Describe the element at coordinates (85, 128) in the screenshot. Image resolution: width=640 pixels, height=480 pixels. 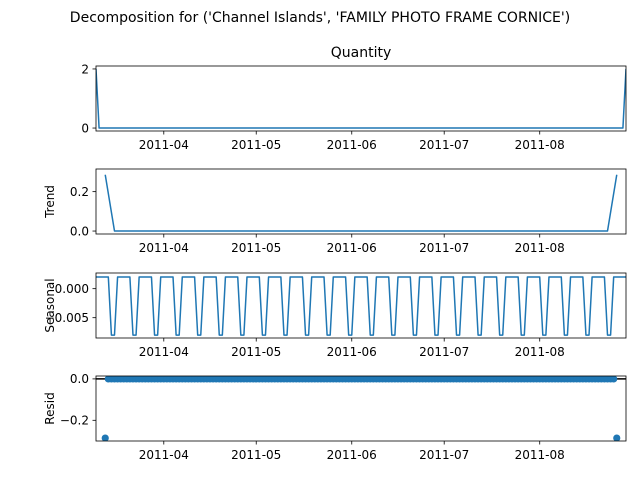
I see `quantity-ytick-label-0: 0` at that location.